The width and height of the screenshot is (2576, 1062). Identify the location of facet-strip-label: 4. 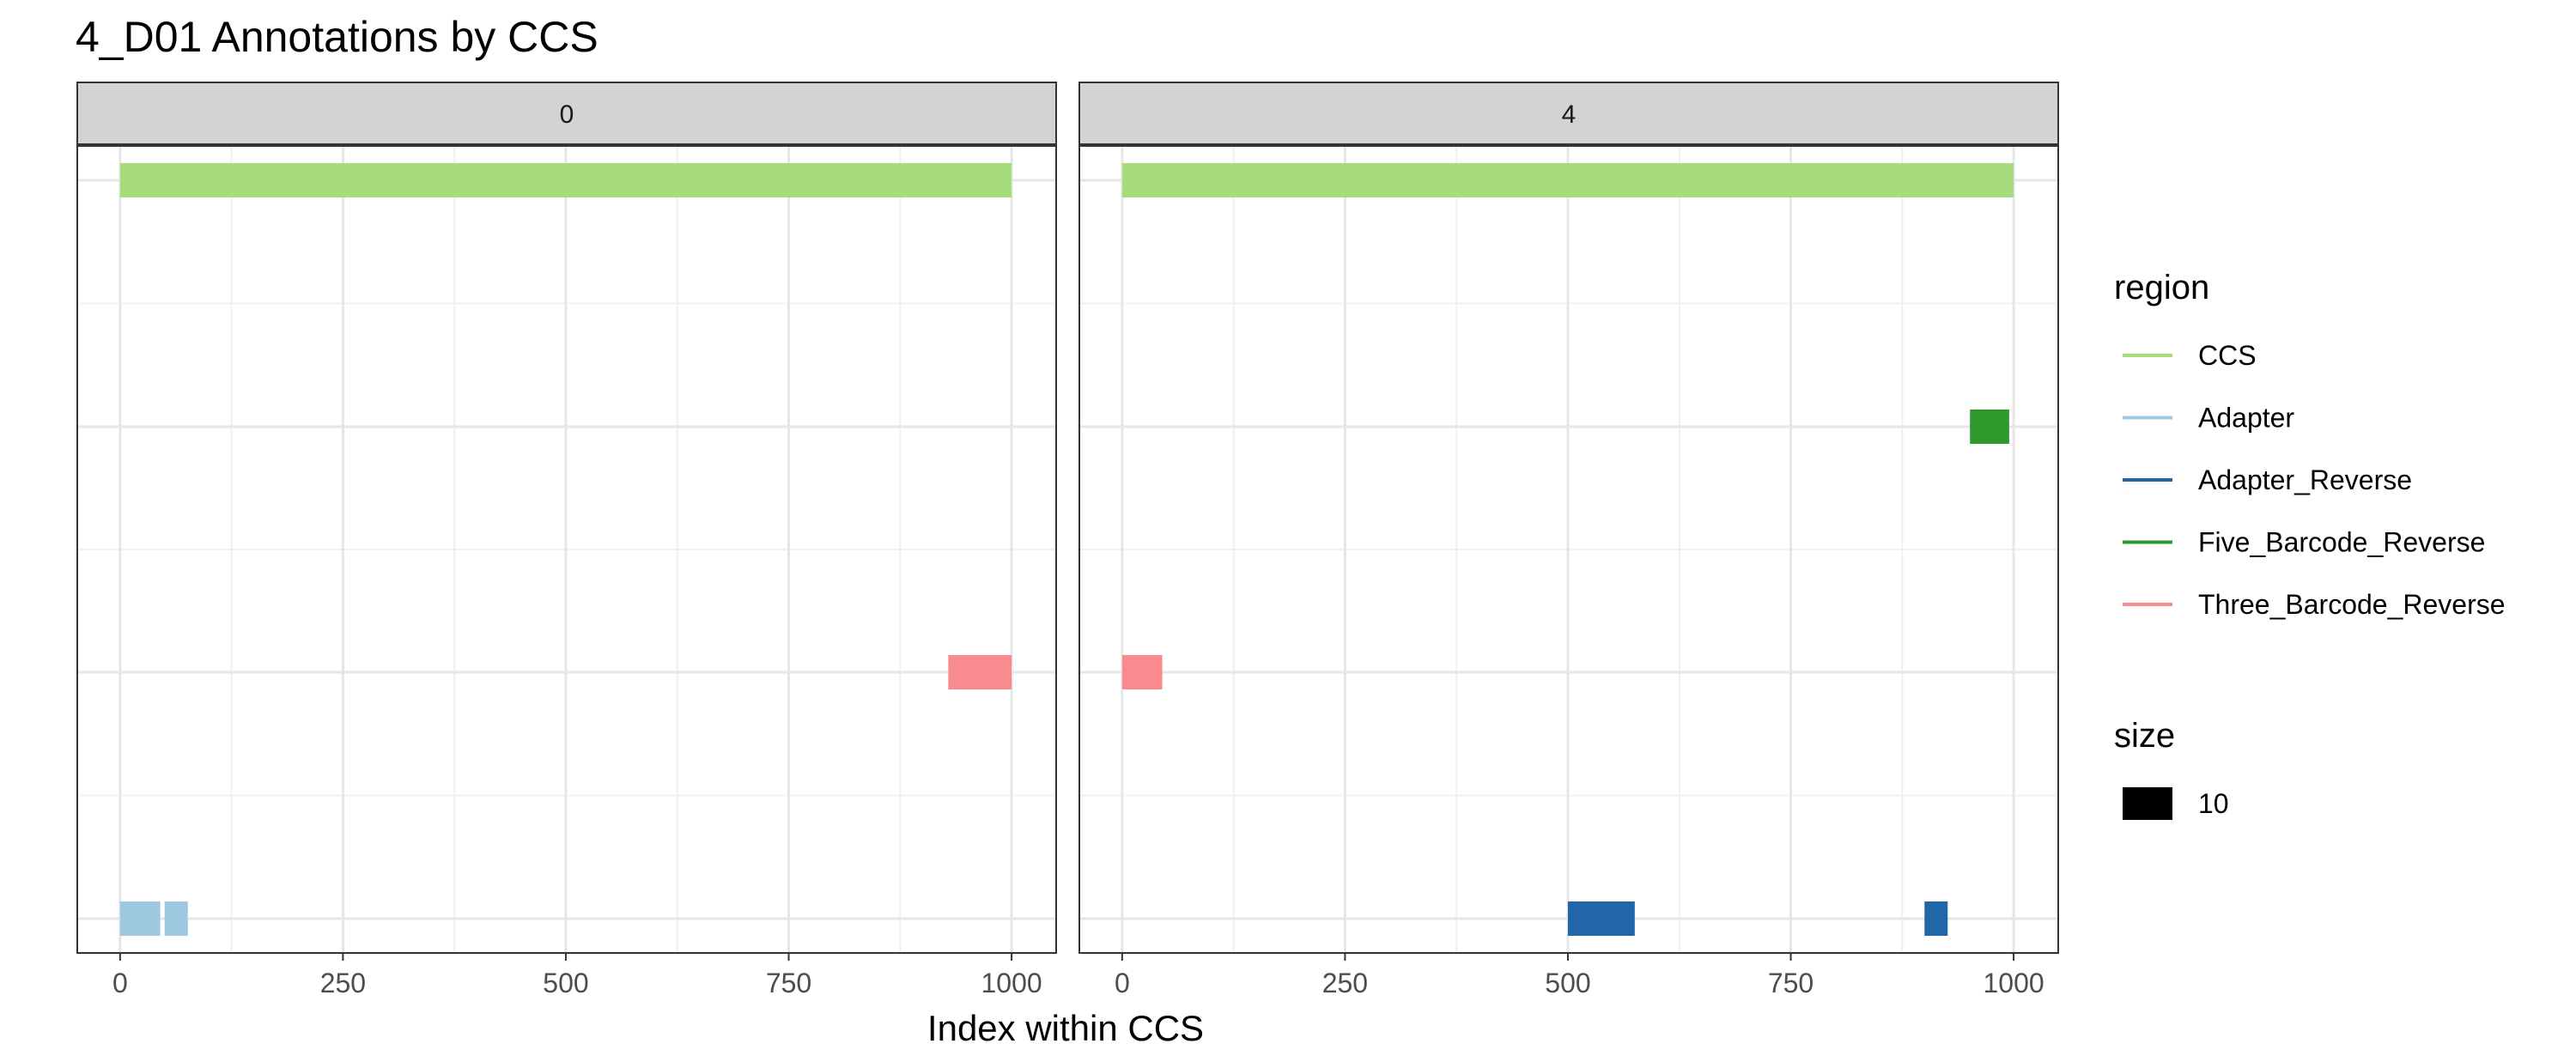
(1569, 115).